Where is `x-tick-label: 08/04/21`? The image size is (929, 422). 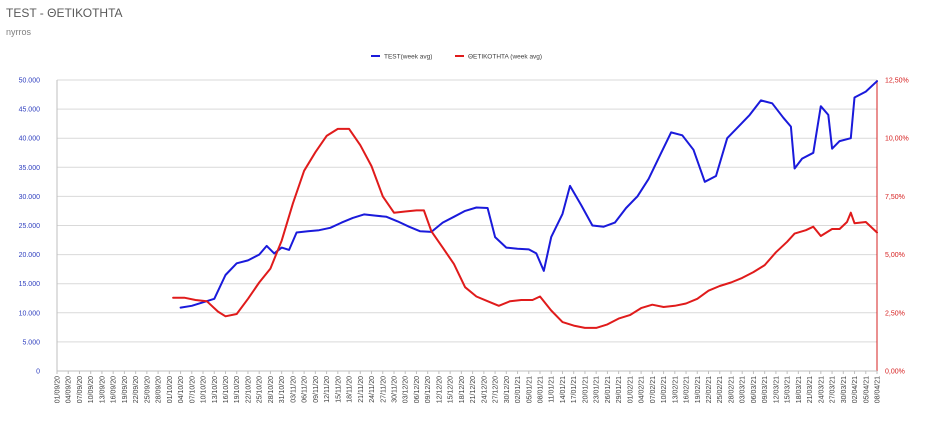
x-tick-label: 08/04/21 is located at coordinates (878, 389).